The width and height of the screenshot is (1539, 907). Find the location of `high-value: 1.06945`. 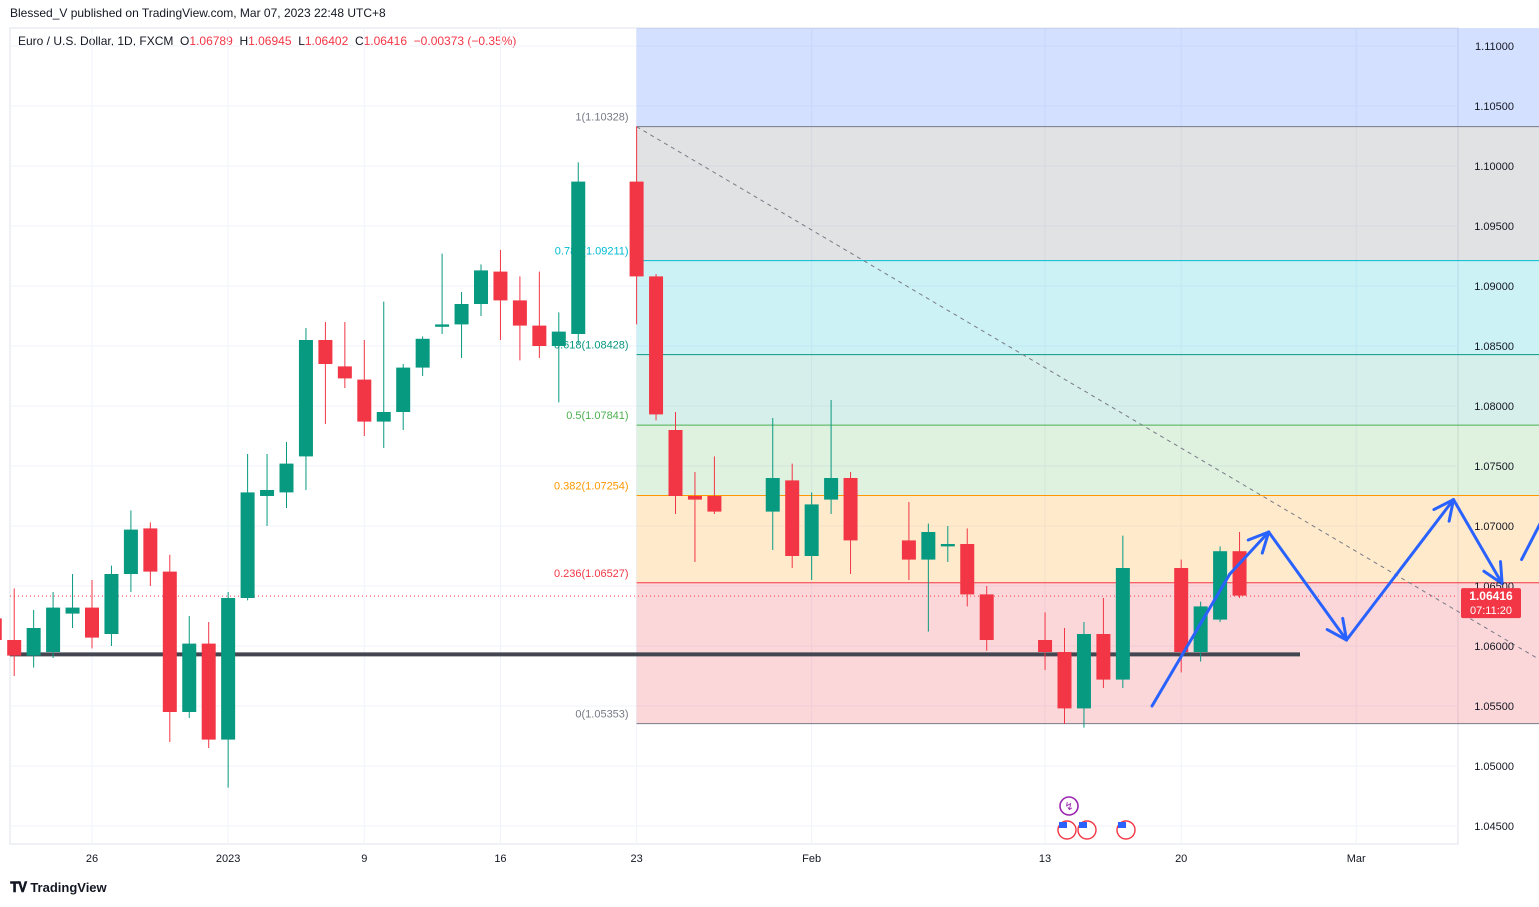

high-value: 1.06945 is located at coordinates (270, 41).